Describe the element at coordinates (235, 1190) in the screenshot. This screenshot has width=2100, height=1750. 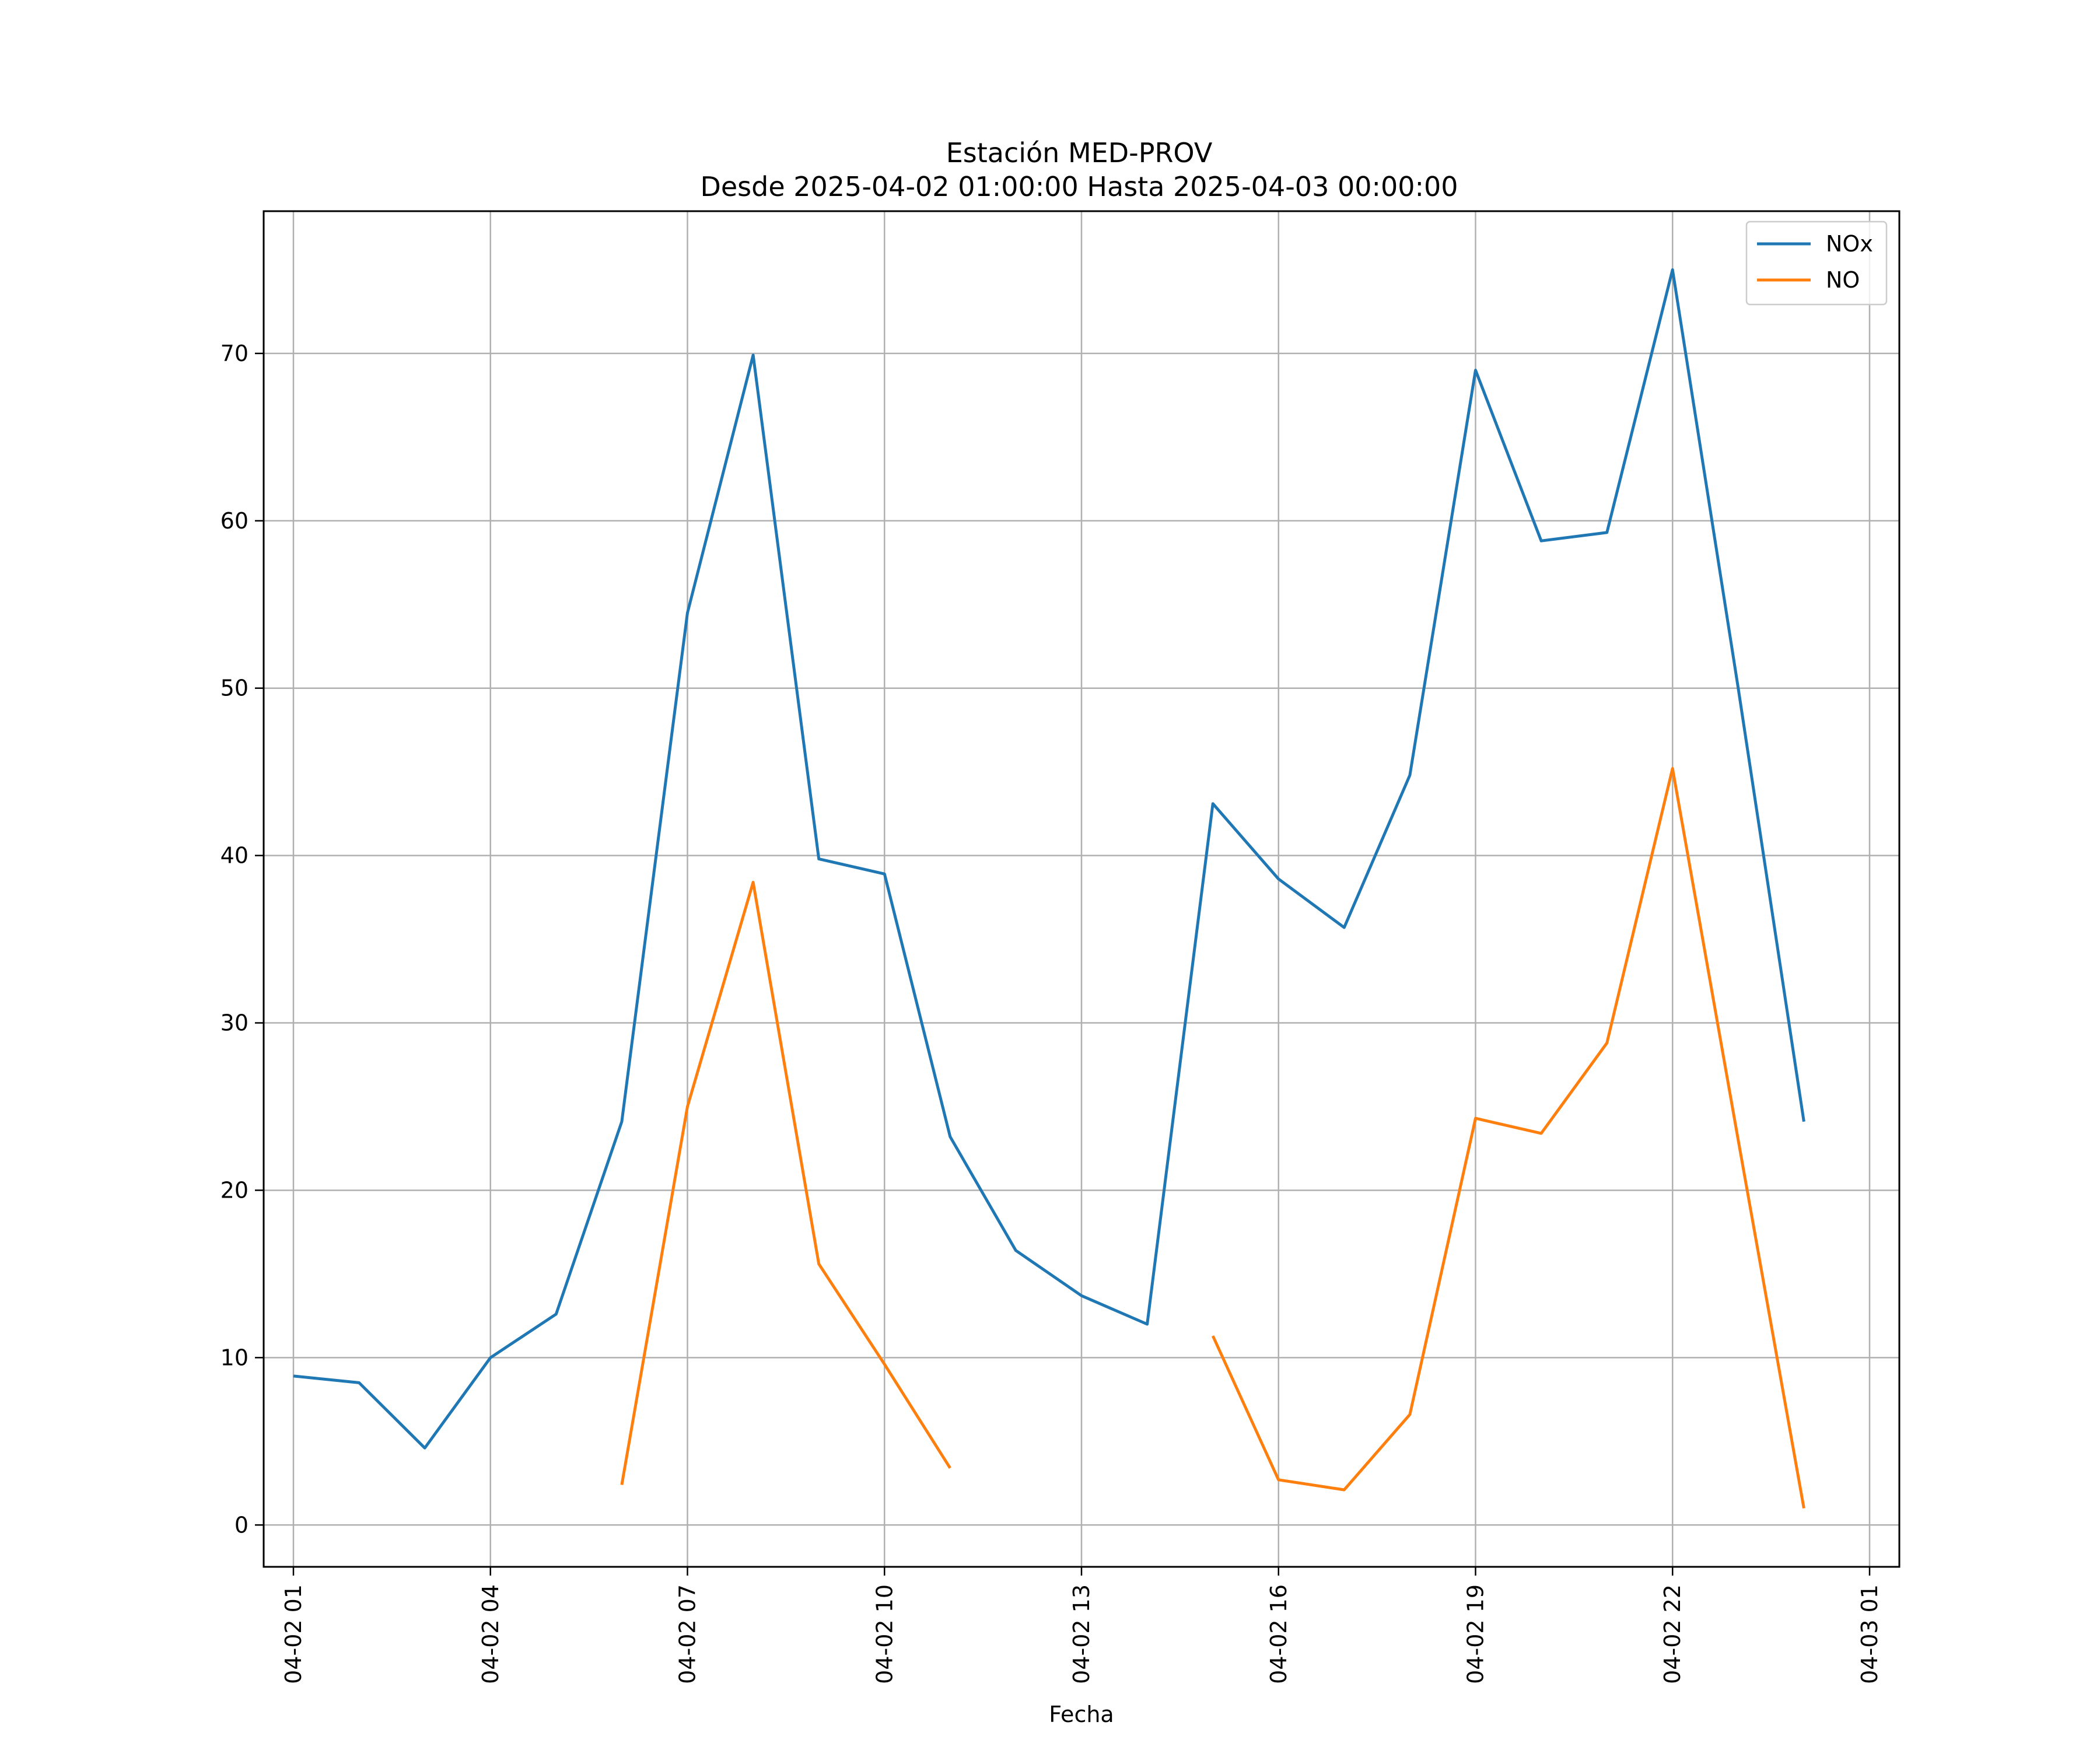
I see `y-tick-label: 20` at that location.